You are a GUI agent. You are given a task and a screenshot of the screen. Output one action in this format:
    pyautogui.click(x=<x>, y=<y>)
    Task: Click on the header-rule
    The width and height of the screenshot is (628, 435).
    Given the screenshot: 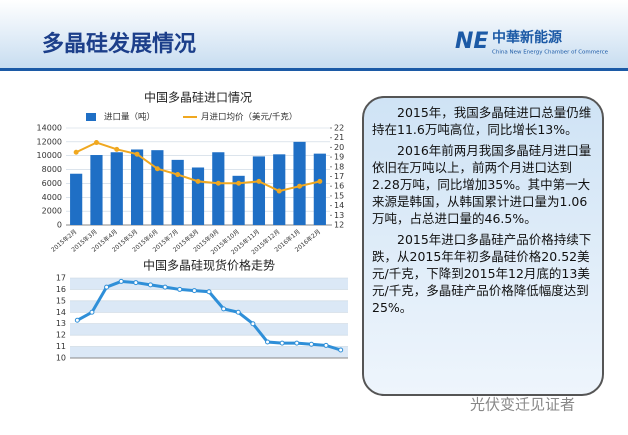 What is the action you would take?
    pyautogui.click(x=314, y=69)
    